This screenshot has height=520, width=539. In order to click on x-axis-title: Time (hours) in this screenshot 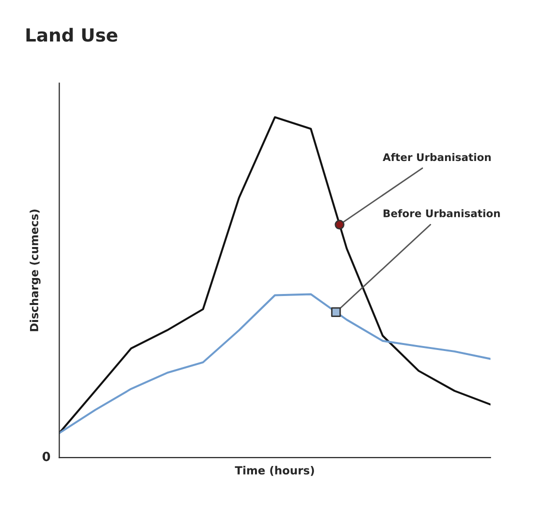, I will do `click(274, 471)`.